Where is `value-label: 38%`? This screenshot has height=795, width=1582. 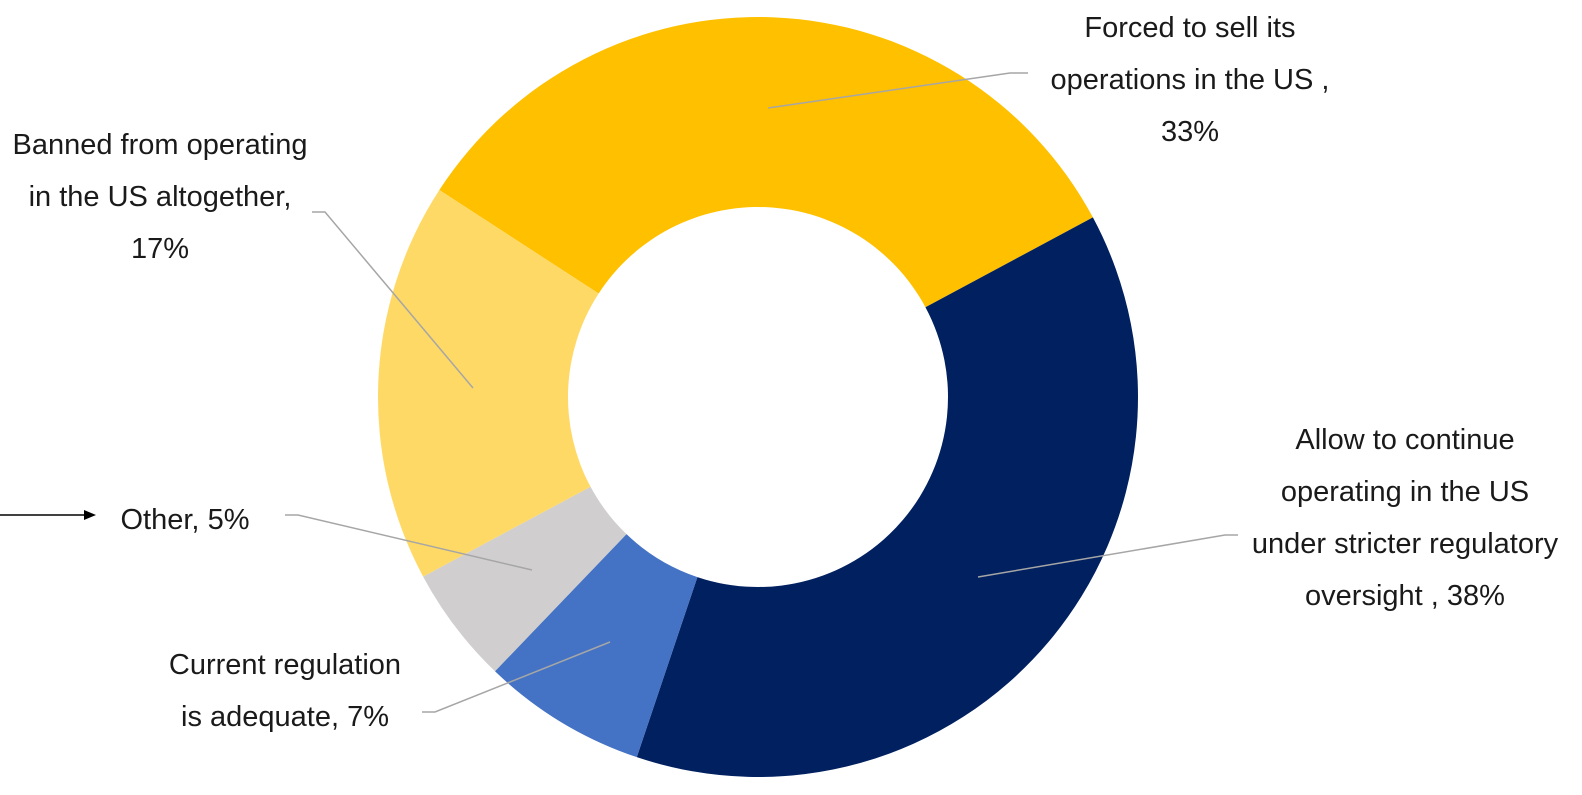
value-label: 38% is located at coordinates (1475, 596).